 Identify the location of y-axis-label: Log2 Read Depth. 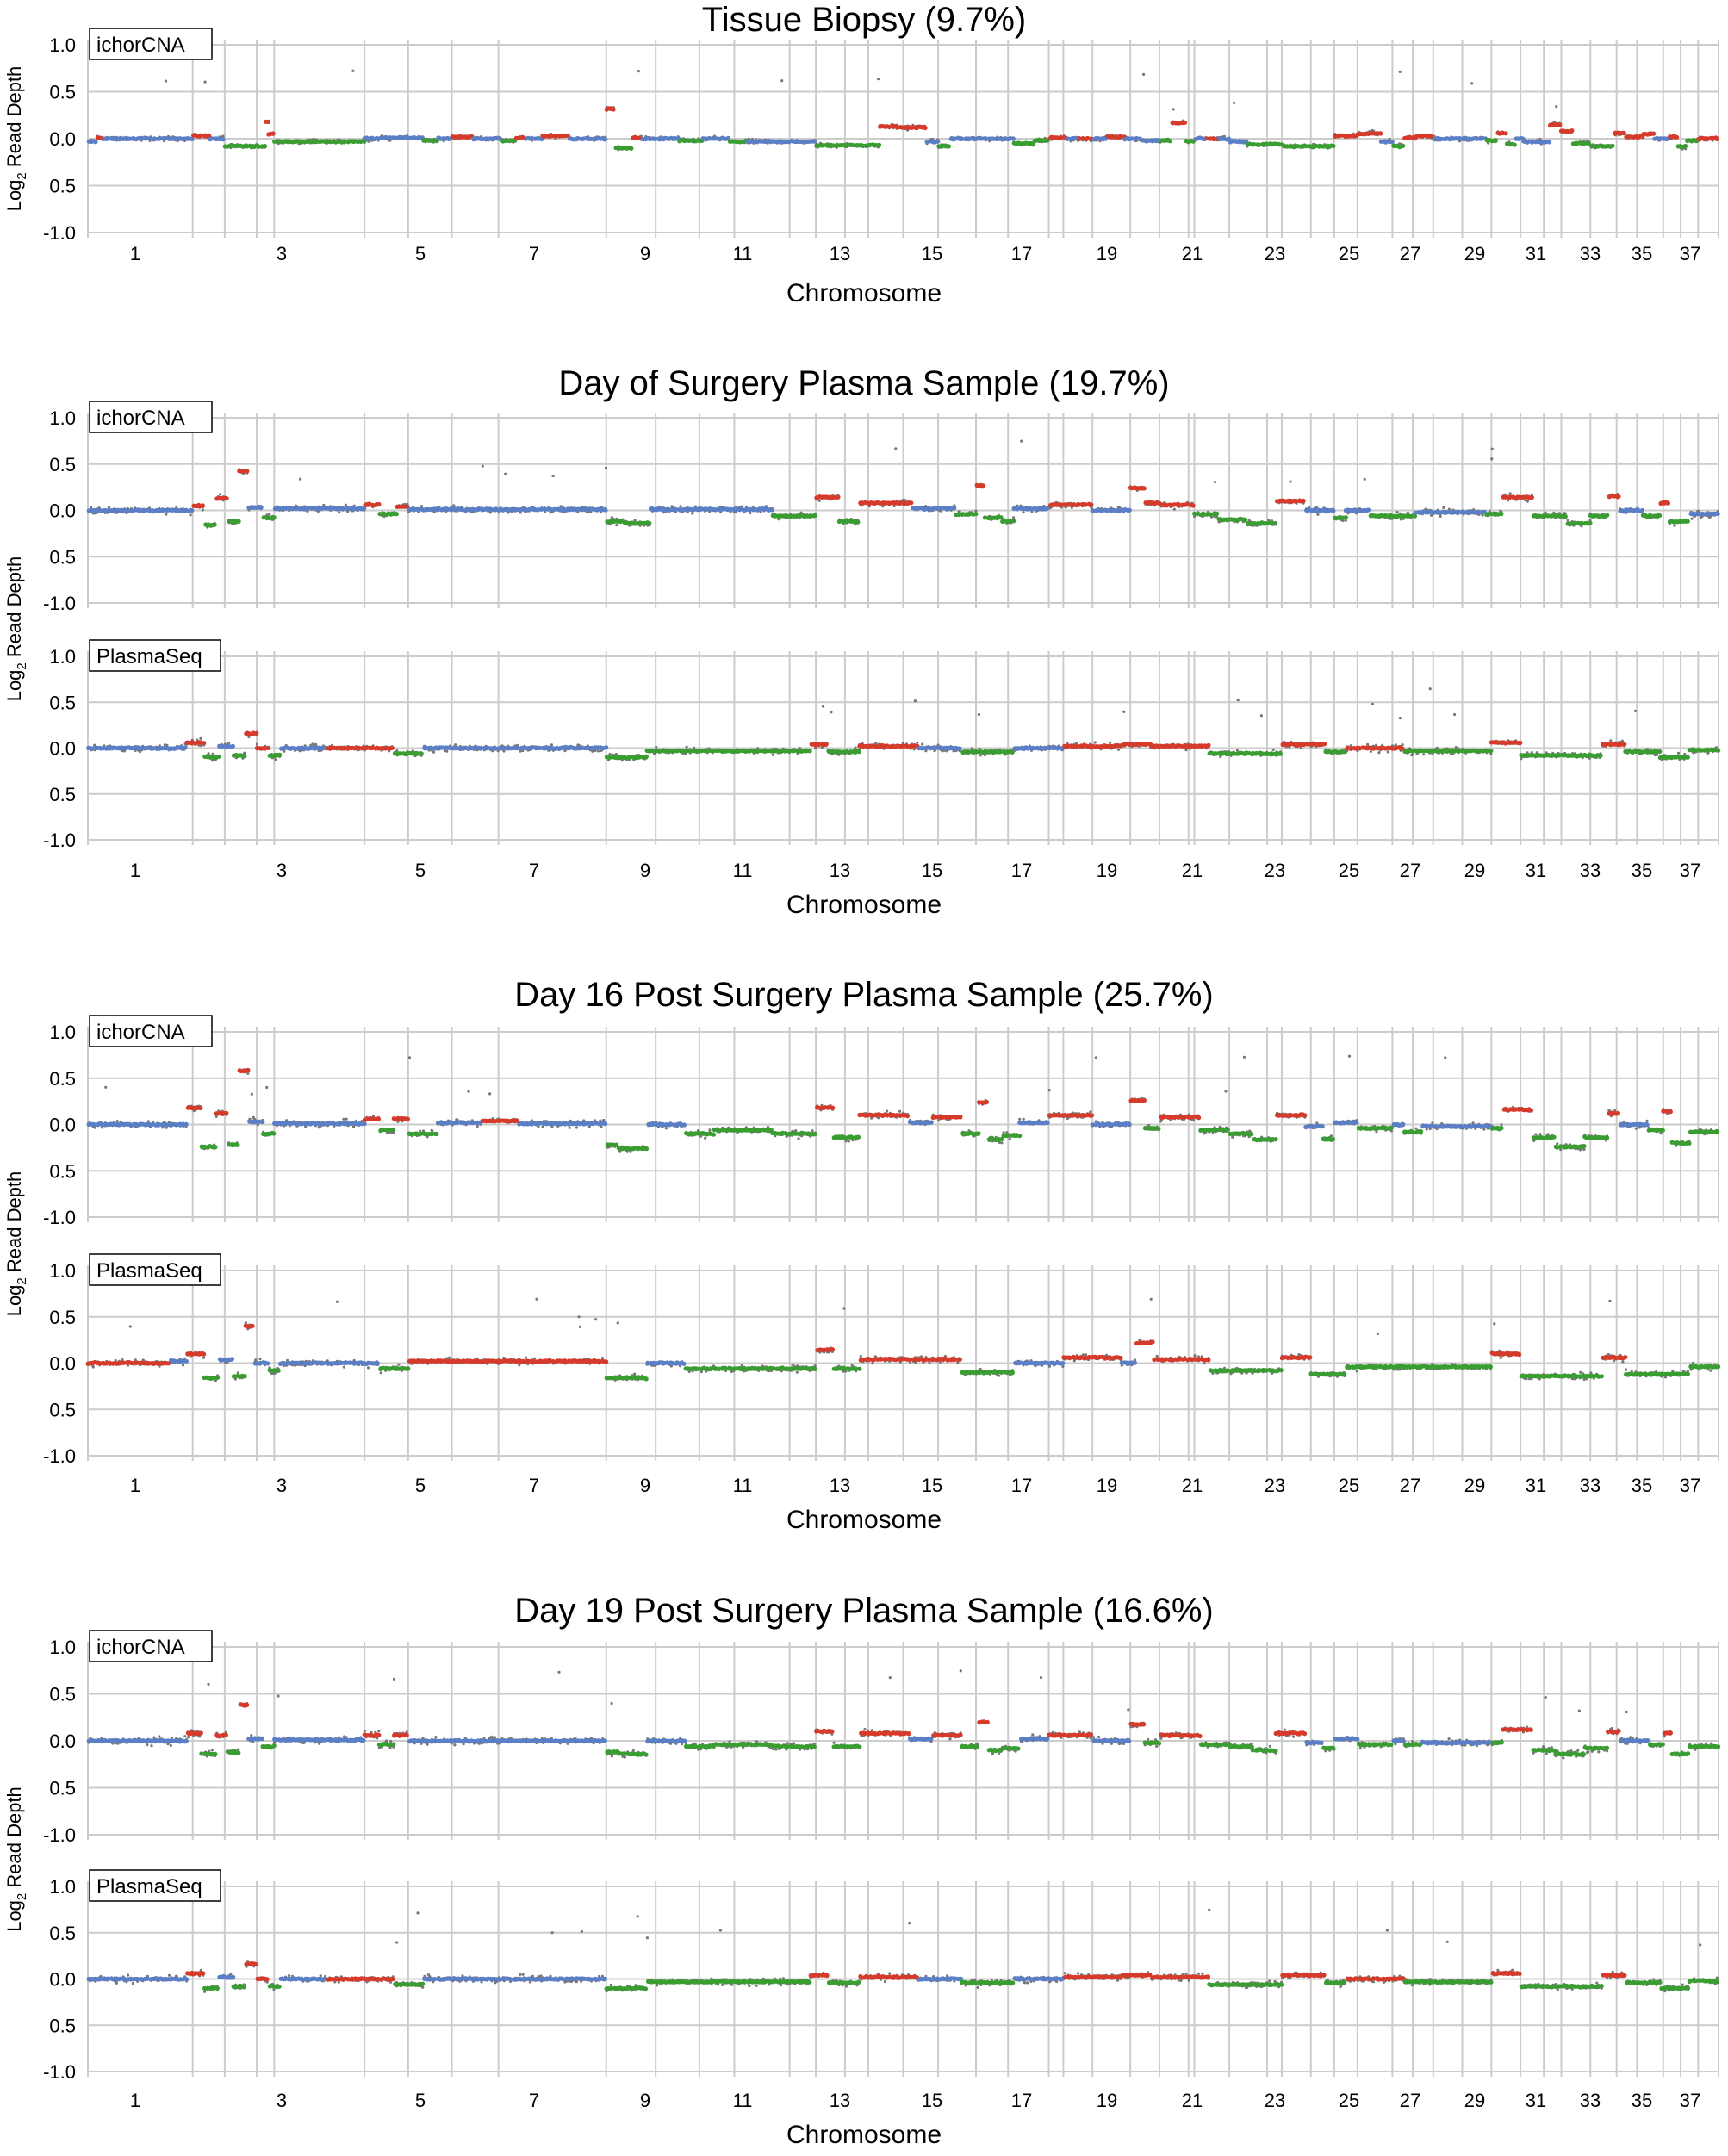
(16, 139).